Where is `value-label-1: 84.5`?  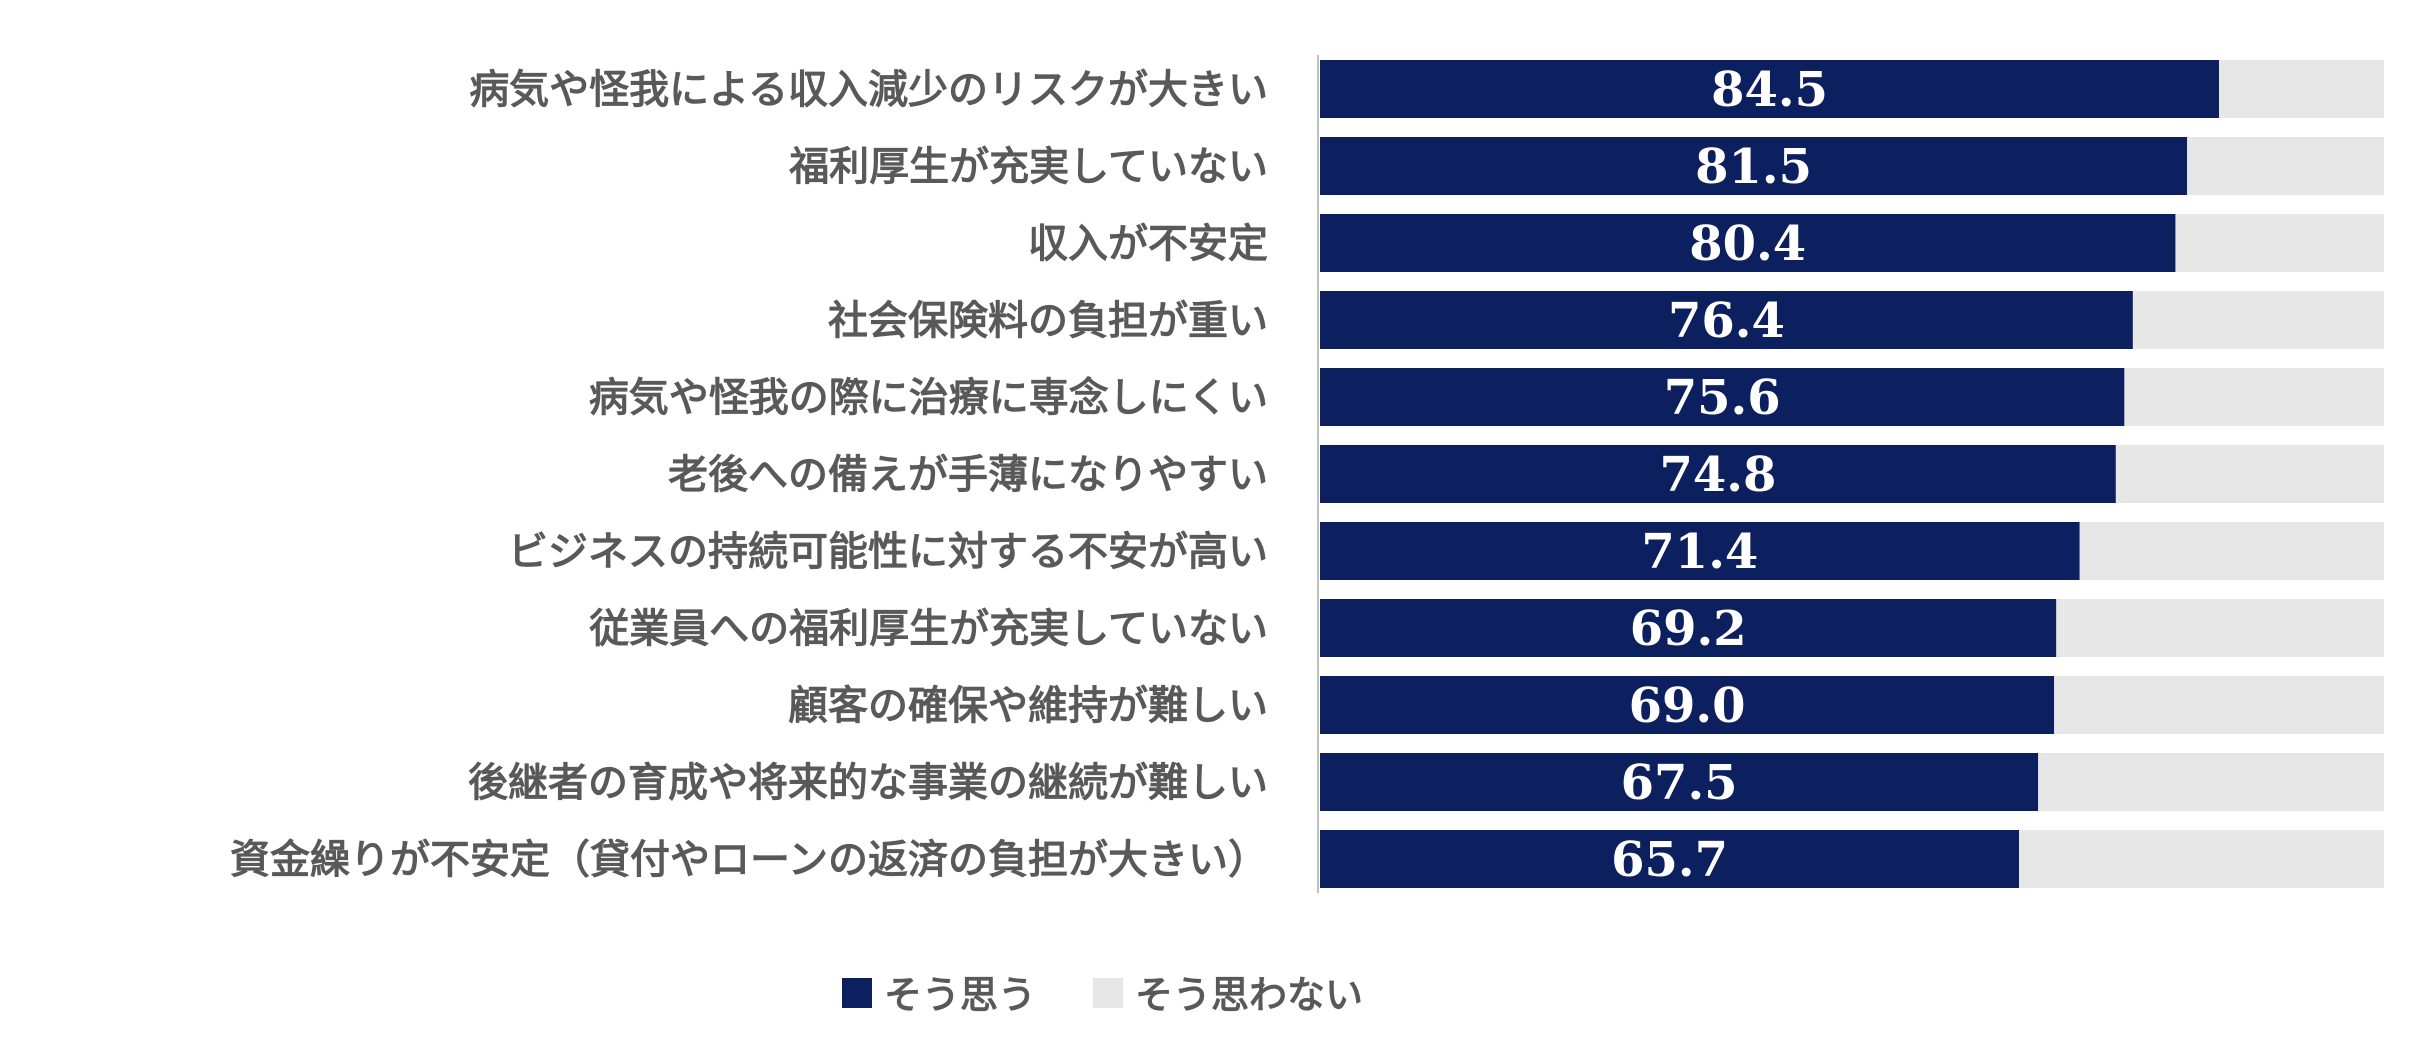 value-label-1: 84.5 is located at coordinates (1769, 90).